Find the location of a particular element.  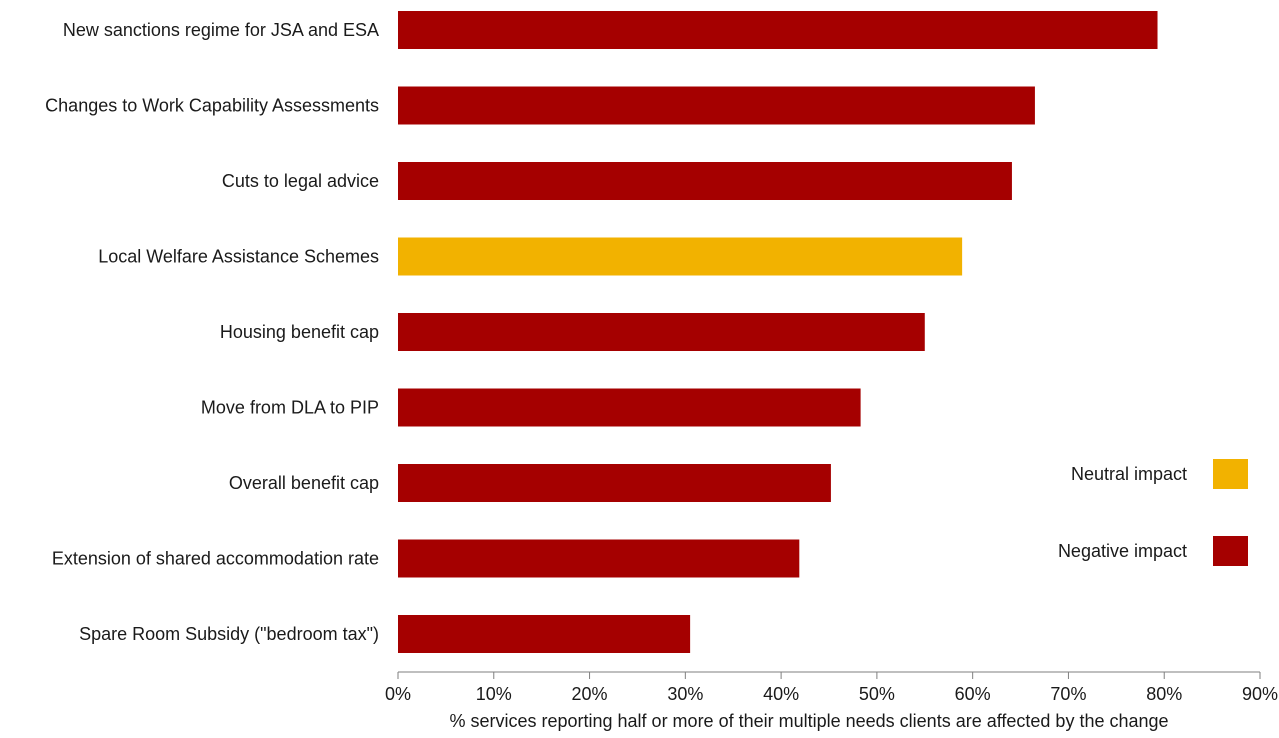

x-tick-label-7: 70% is located at coordinates (1068, 694).